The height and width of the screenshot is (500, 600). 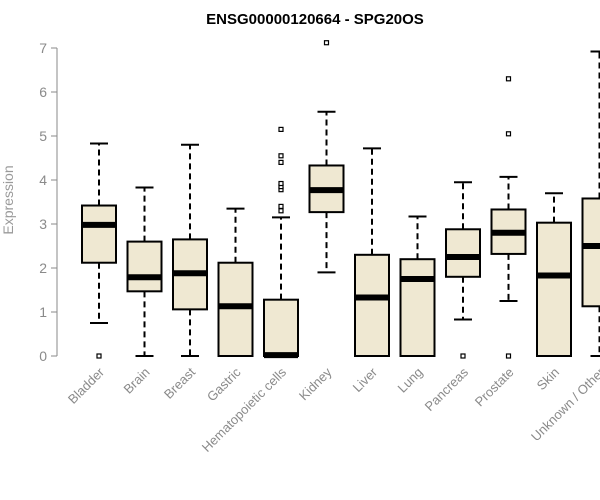 What do you see at coordinates (86, 385) in the screenshot?
I see `x-tick-label: Bladder` at bounding box center [86, 385].